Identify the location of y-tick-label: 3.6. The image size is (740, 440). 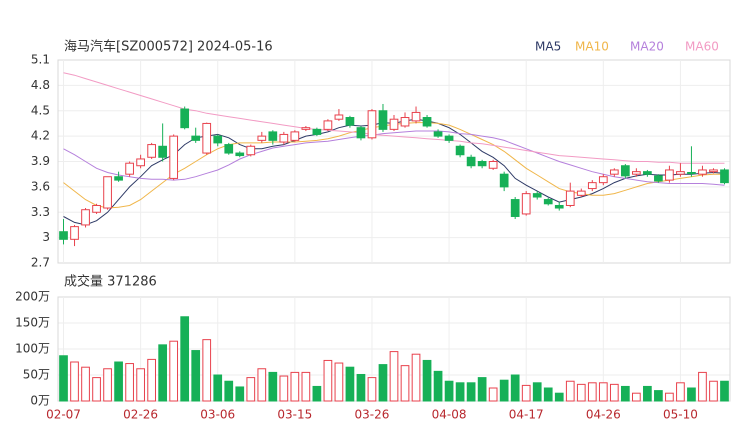
(40, 186).